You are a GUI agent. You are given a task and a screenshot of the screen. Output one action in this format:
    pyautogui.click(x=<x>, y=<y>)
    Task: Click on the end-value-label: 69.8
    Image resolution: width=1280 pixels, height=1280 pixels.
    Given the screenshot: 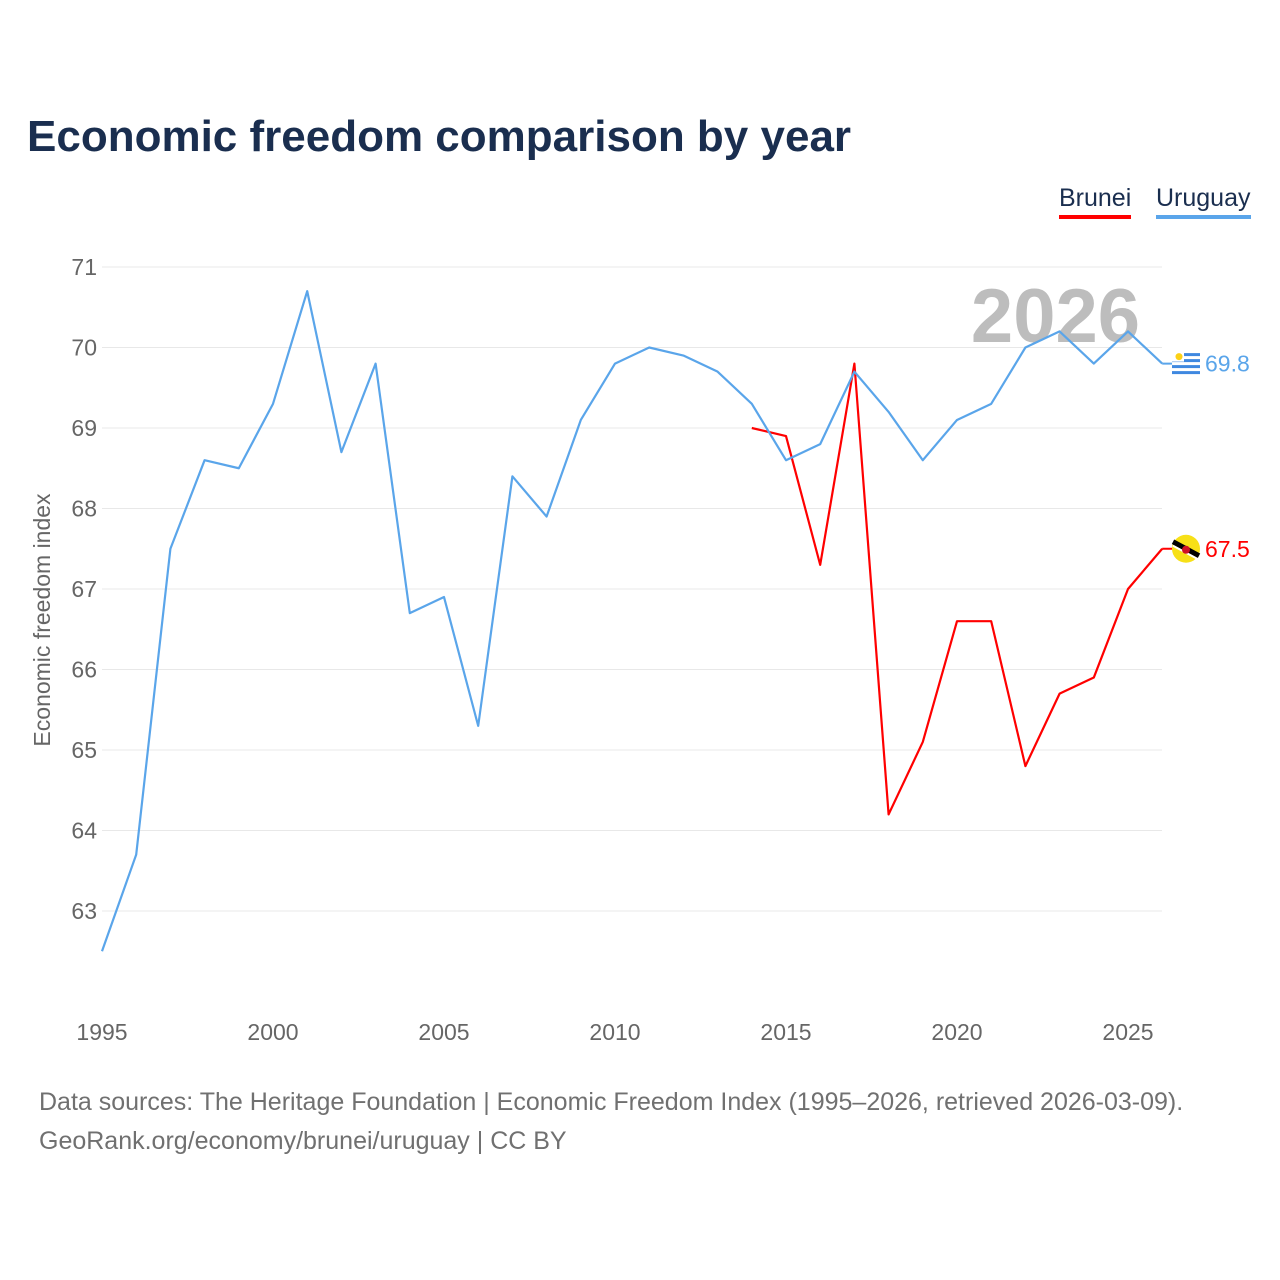 What is the action you would take?
    pyautogui.click(x=1227, y=364)
    